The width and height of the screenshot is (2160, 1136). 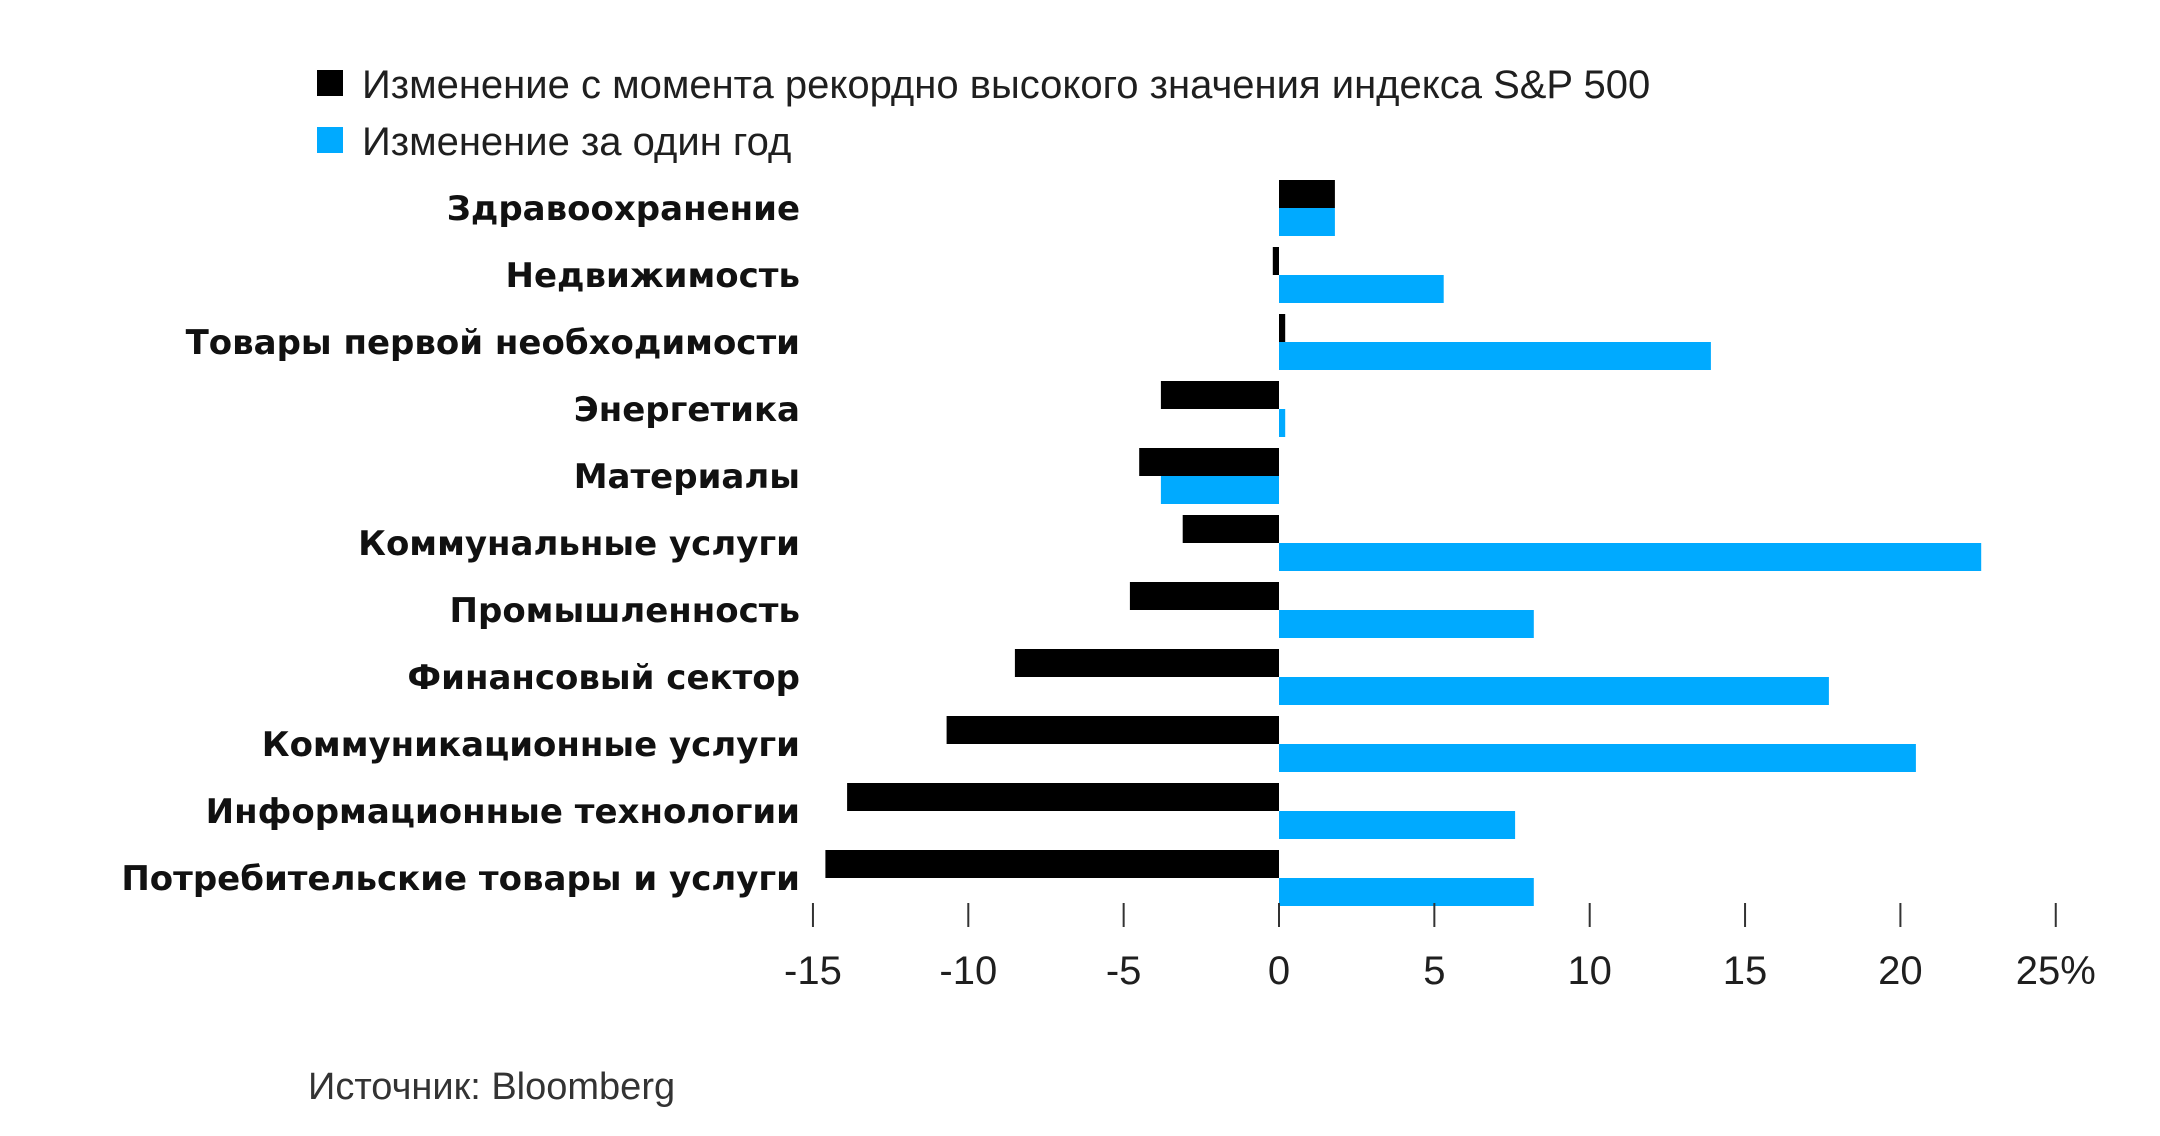 What do you see at coordinates (813, 971) in the screenshot?
I see `x-tick-label: -15` at bounding box center [813, 971].